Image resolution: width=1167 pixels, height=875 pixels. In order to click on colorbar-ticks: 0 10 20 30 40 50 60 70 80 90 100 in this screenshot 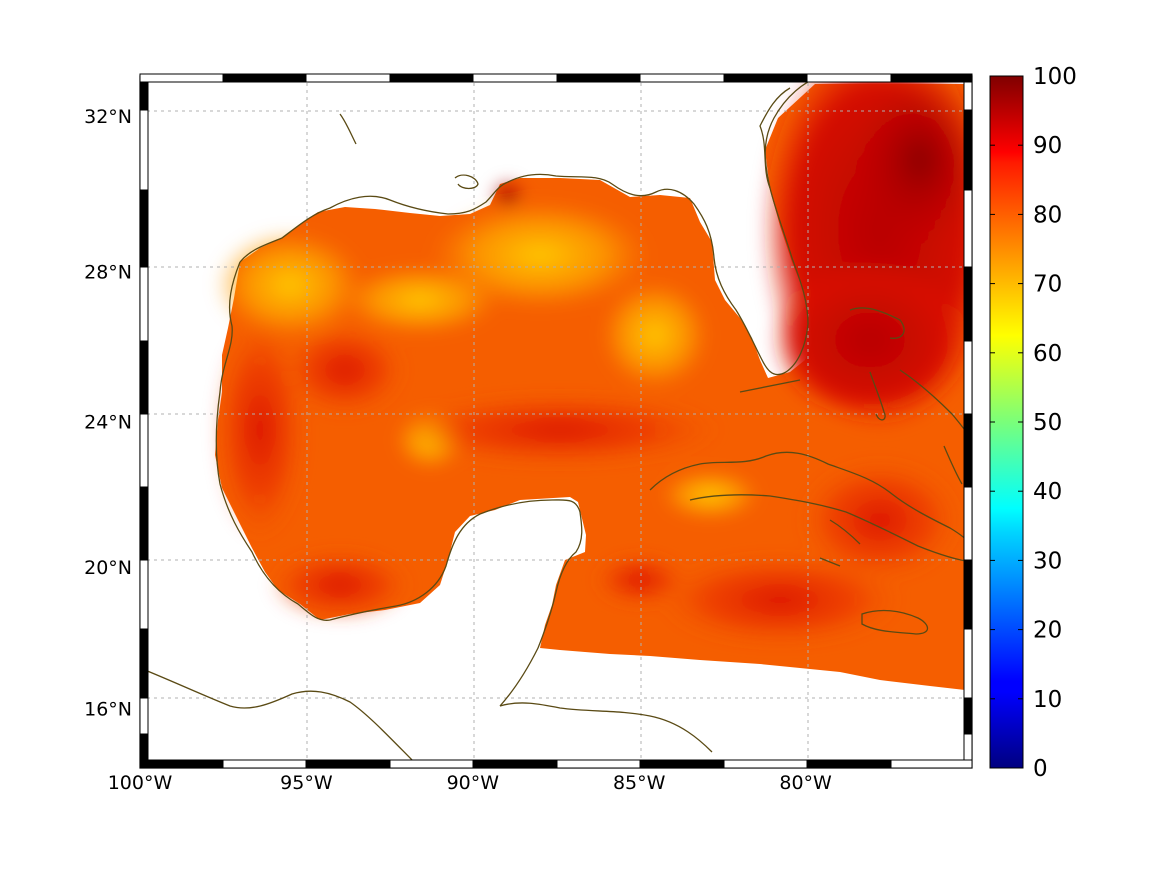, I will do `click(1033, 423)`.